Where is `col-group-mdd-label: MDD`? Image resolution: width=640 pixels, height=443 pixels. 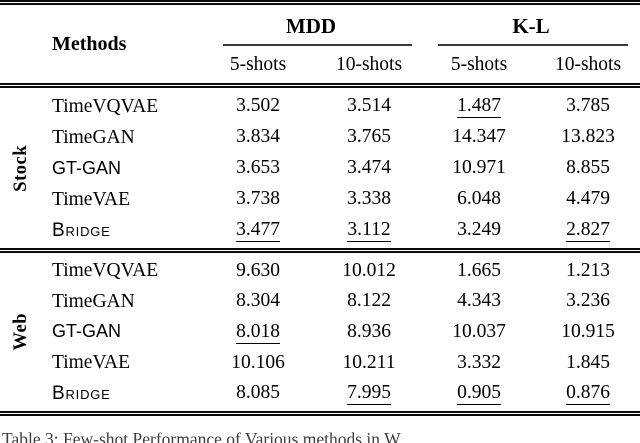 col-group-mdd-label: MDD is located at coordinates (311, 26).